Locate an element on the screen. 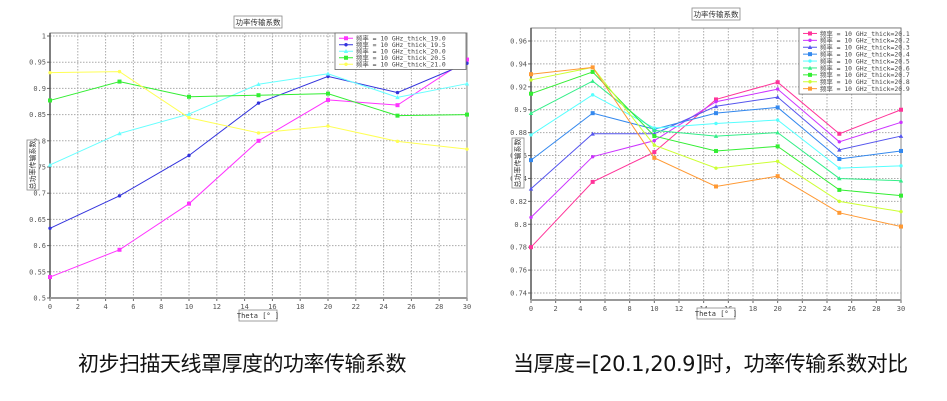 The width and height of the screenshot is (947, 401). left-chart-xtick-label: 12 is located at coordinates (217, 307).